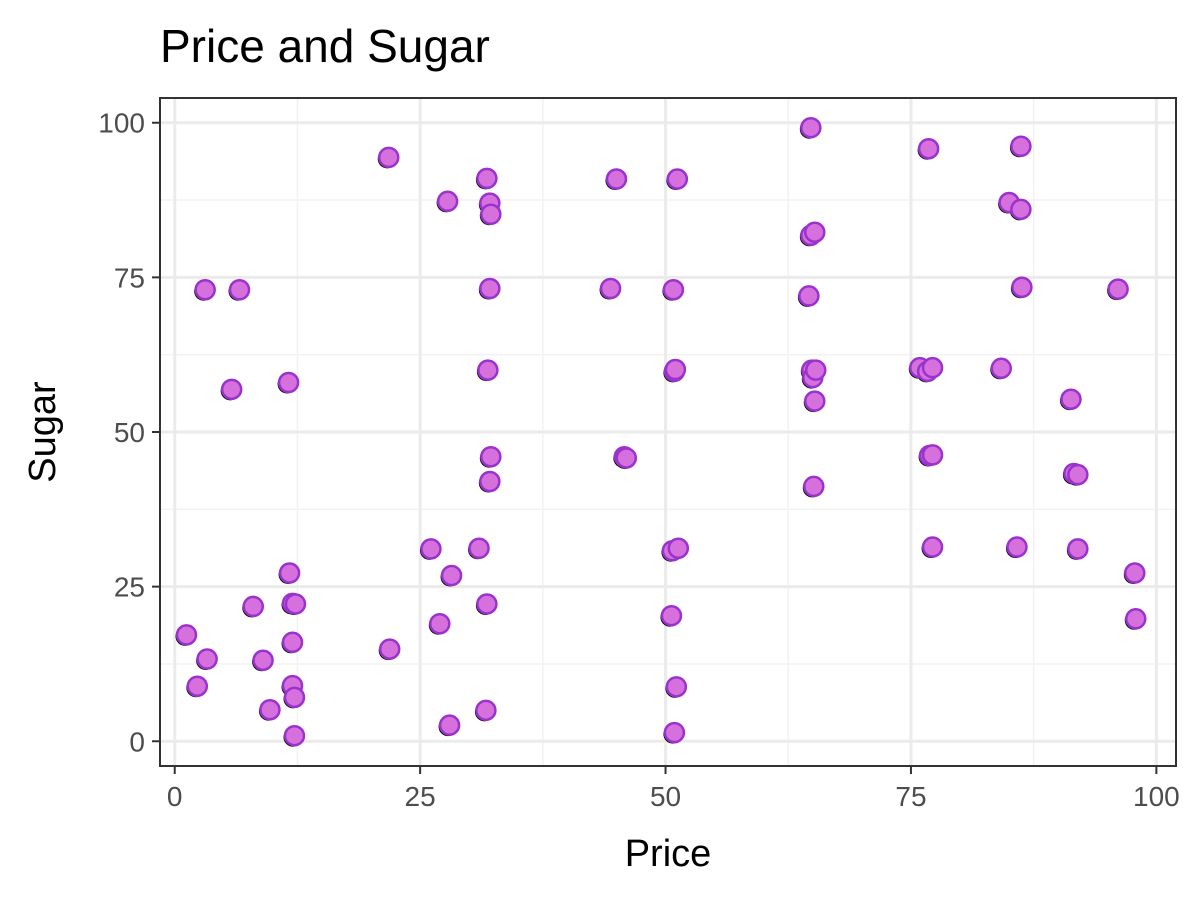  Describe the element at coordinates (910, 796) in the screenshot. I see `x-tick-label: 75` at that location.